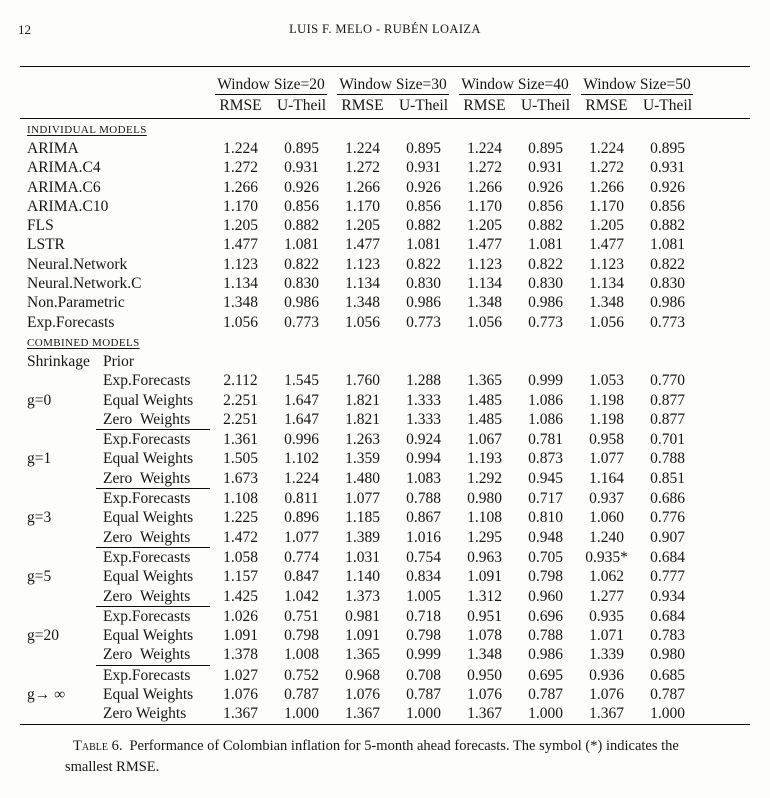  I want to click on value-cell: 1.425, so click(240, 596).